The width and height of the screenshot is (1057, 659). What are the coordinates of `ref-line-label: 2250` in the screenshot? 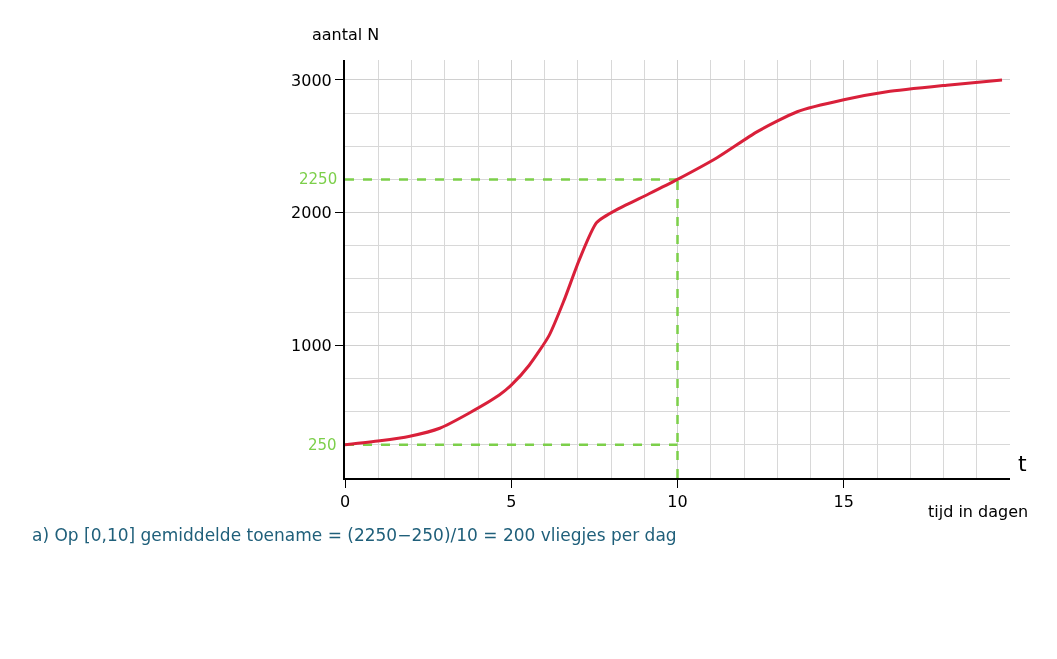 It's located at (318, 179).